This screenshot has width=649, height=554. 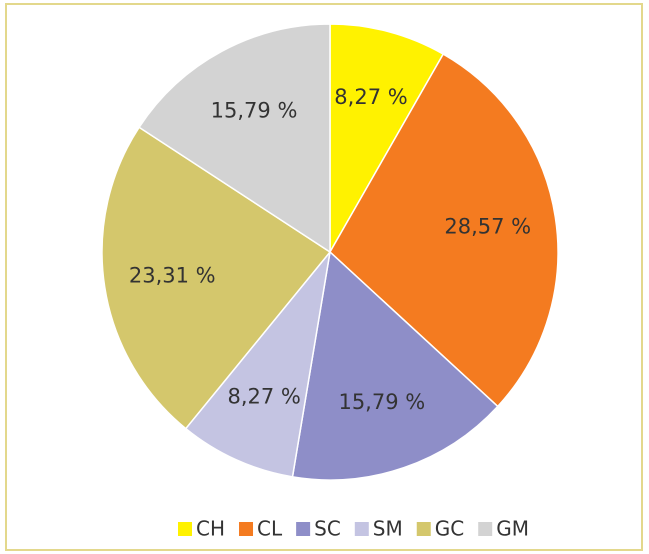 I want to click on legend-label: GM, so click(x=512, y=529).